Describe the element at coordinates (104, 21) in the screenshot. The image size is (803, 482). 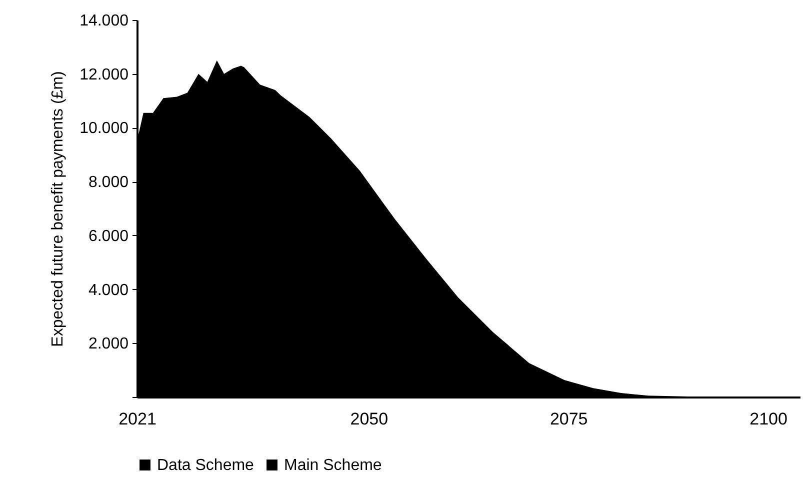
I see `y-tick-label: 14.000` at that location.